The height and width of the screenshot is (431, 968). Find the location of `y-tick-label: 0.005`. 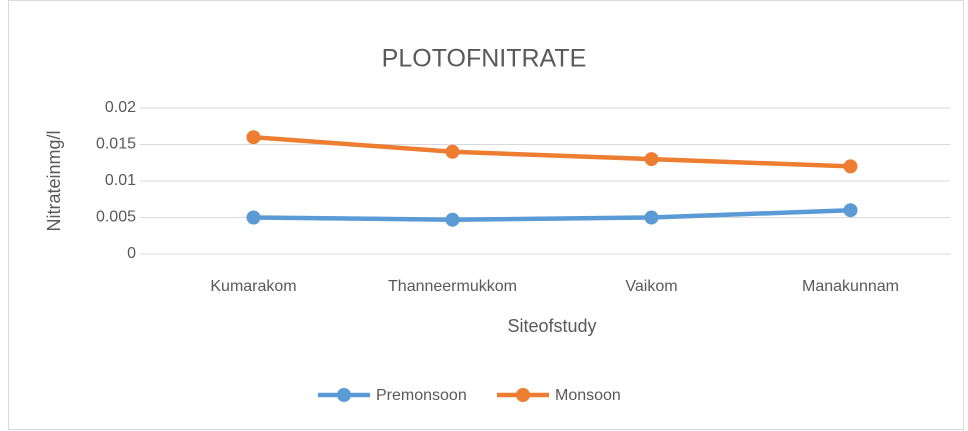

y-tick-label: 0.005 is located at coordinates (116, 217).